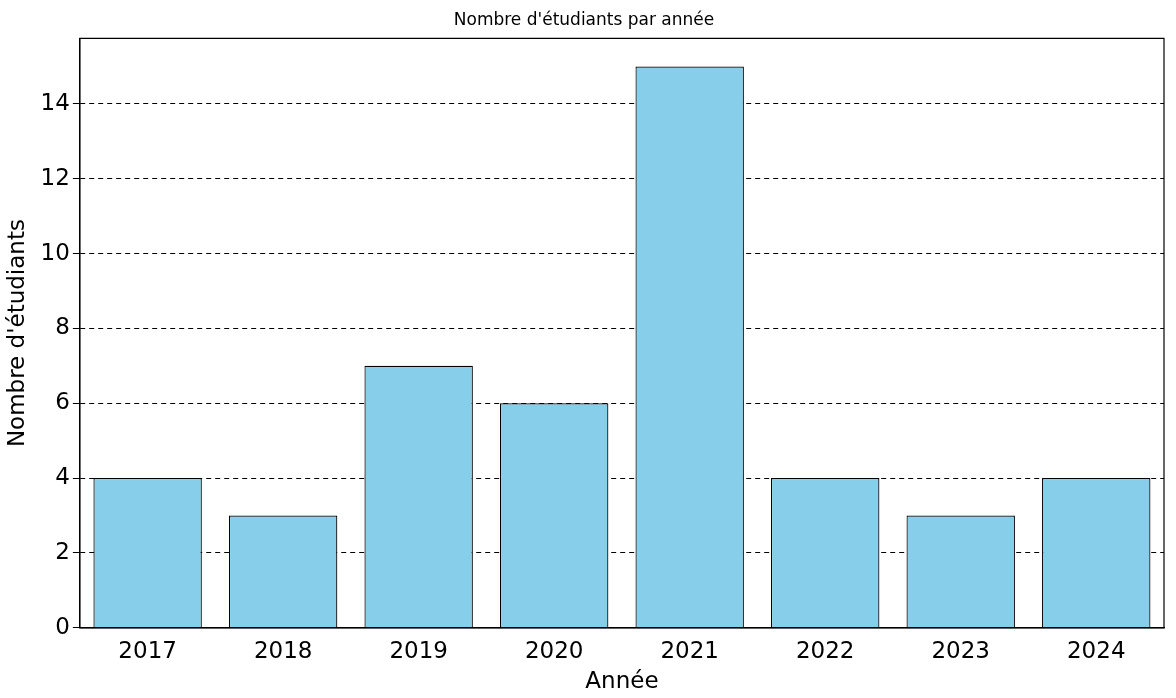  What do you see at coordinates (62, 625) in the screenshot?
I see `y-tick-label: 0` at bounding box center [62, 625].